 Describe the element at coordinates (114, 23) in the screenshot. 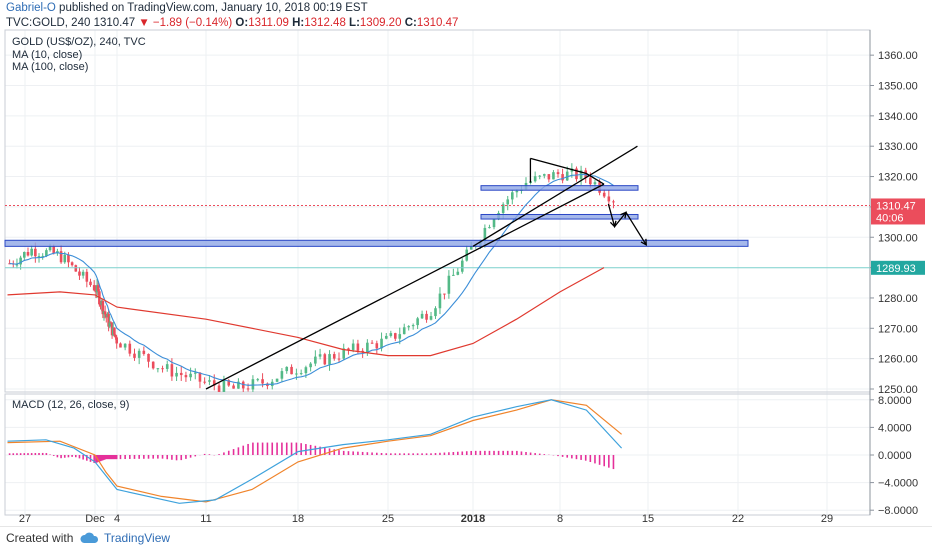

I see `last-price: 1310.47` at that location.